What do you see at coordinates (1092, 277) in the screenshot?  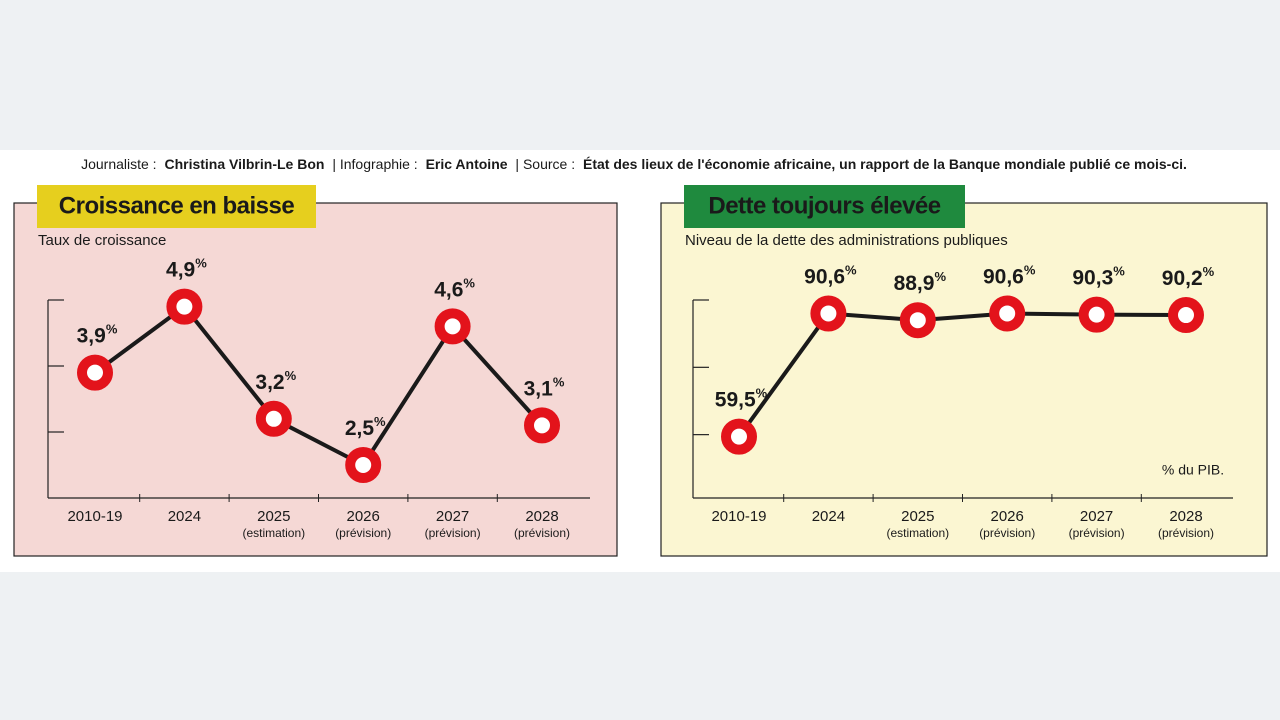 I see `data-label-number: 90,3` at bounding box center [1092, 277].